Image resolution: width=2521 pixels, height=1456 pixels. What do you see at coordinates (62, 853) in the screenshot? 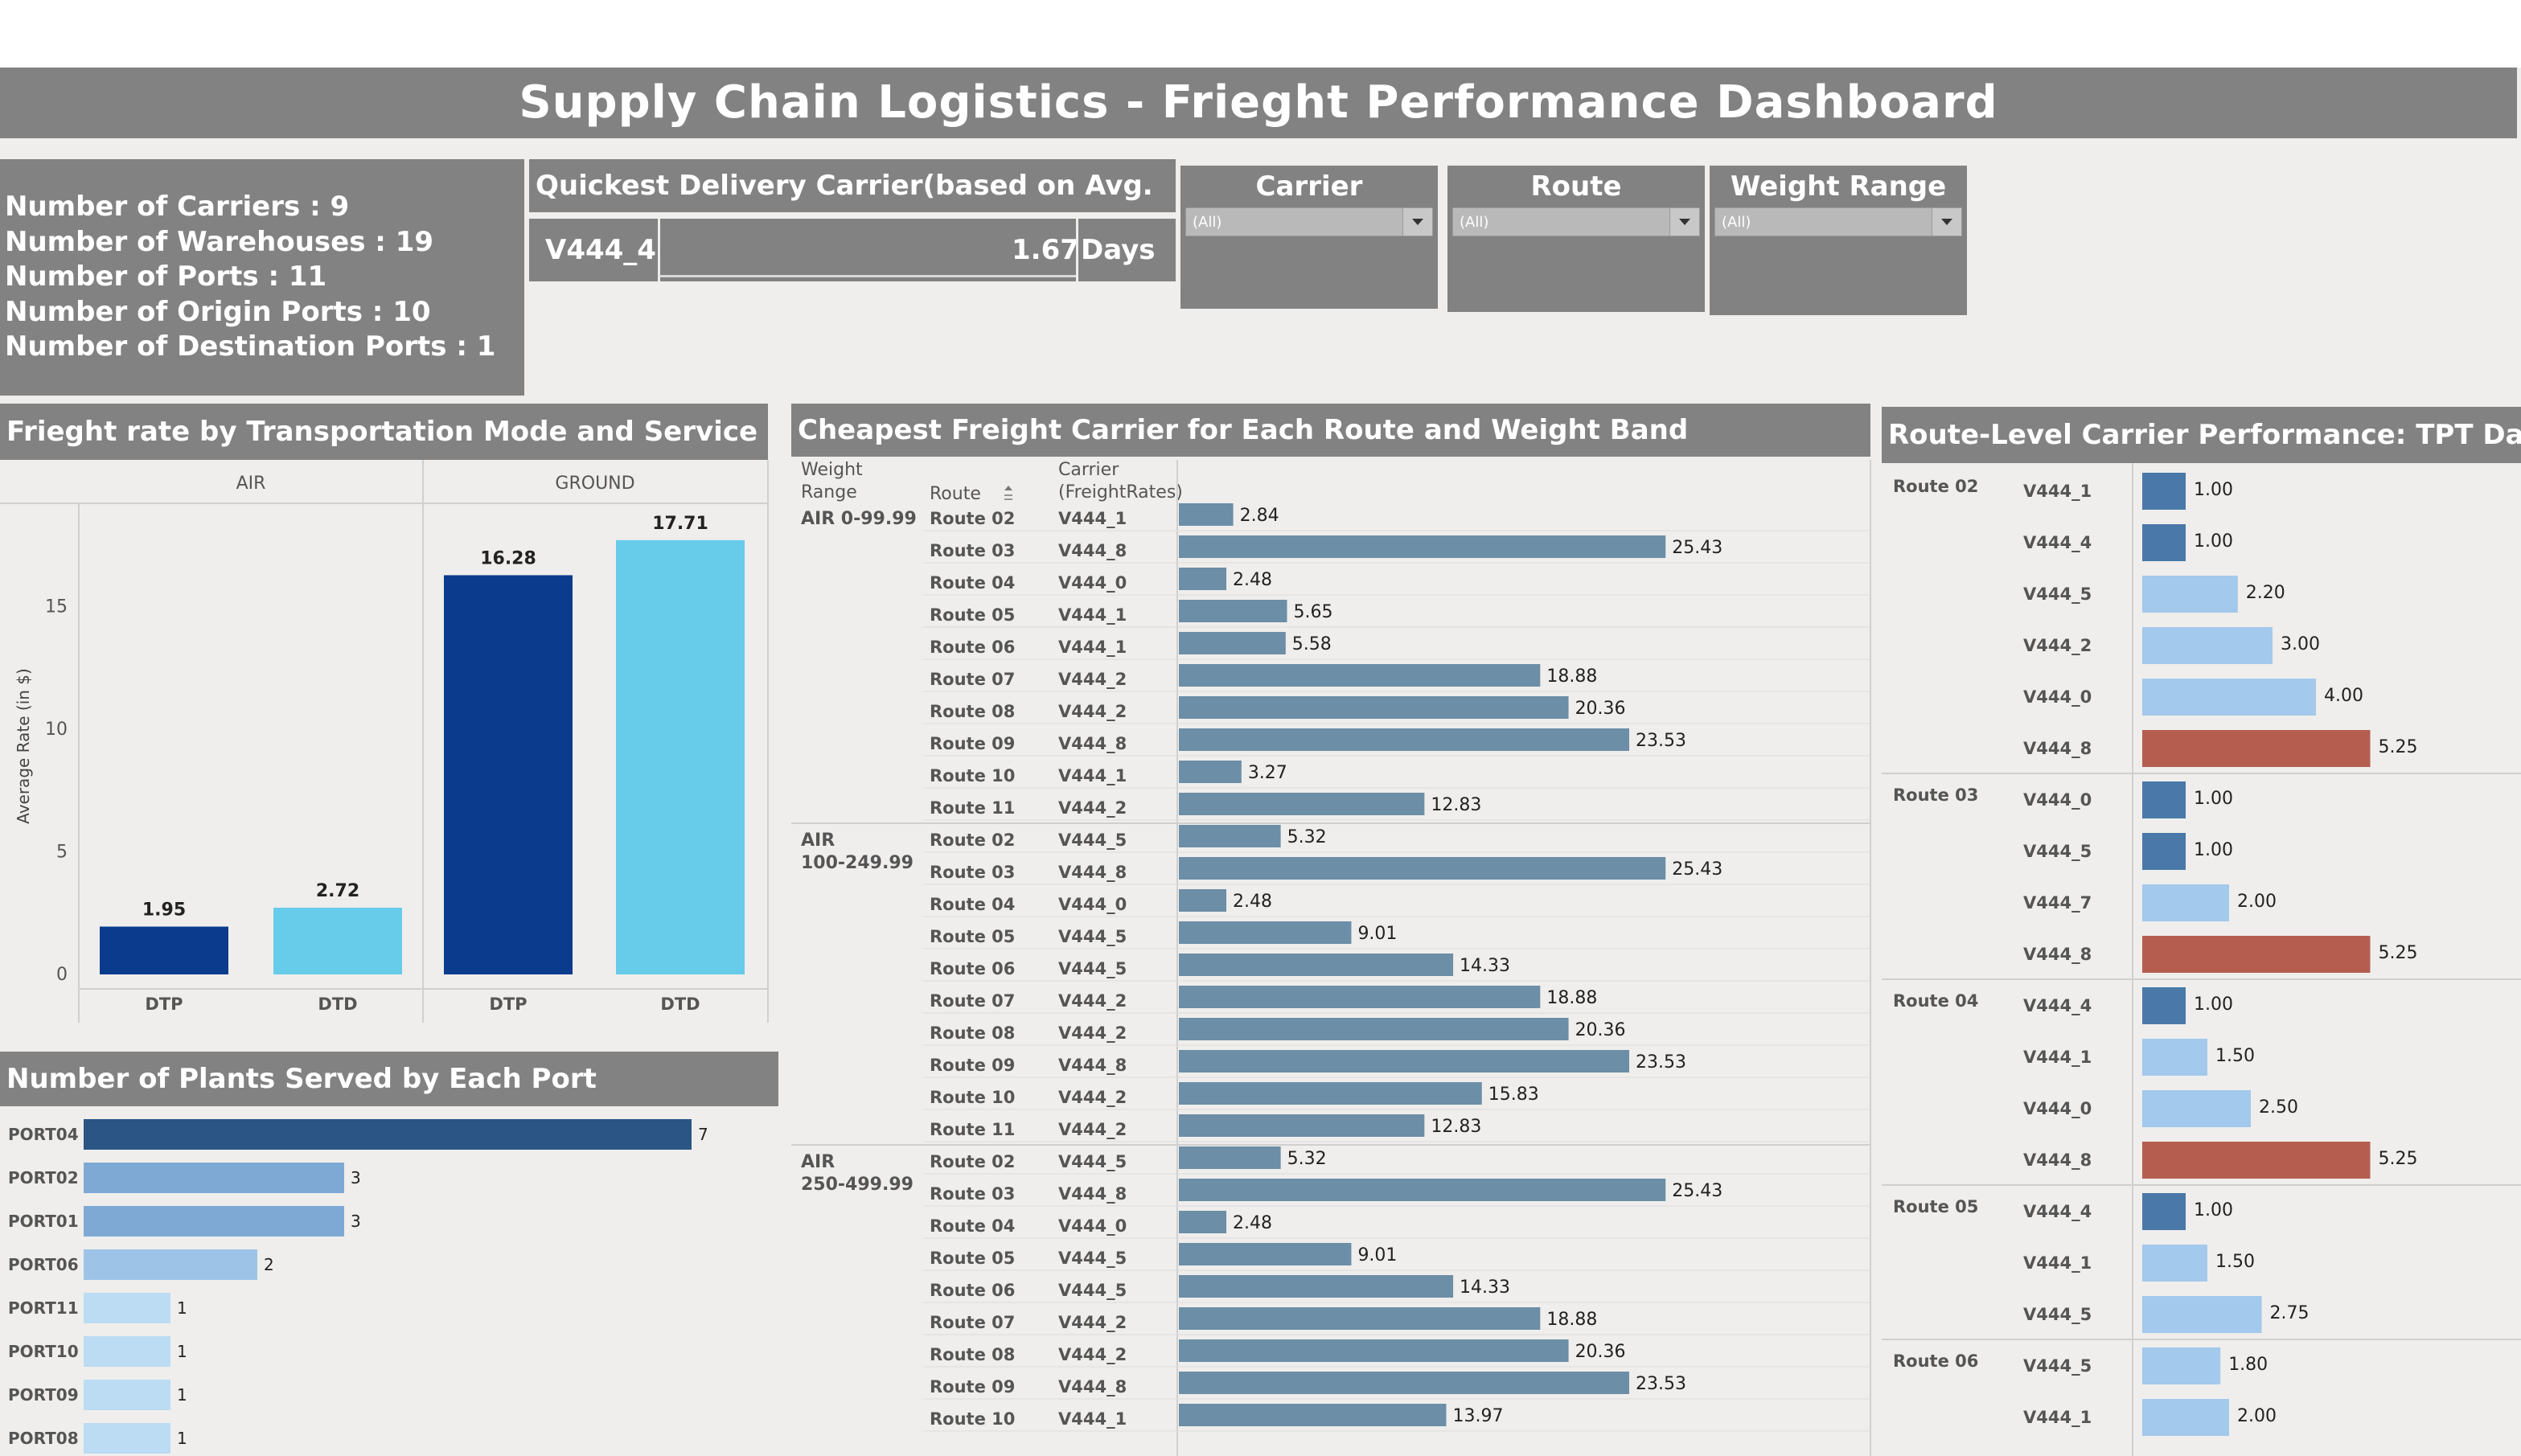
I see `rate-y-tick: 5` at bounding box center [62, 853].